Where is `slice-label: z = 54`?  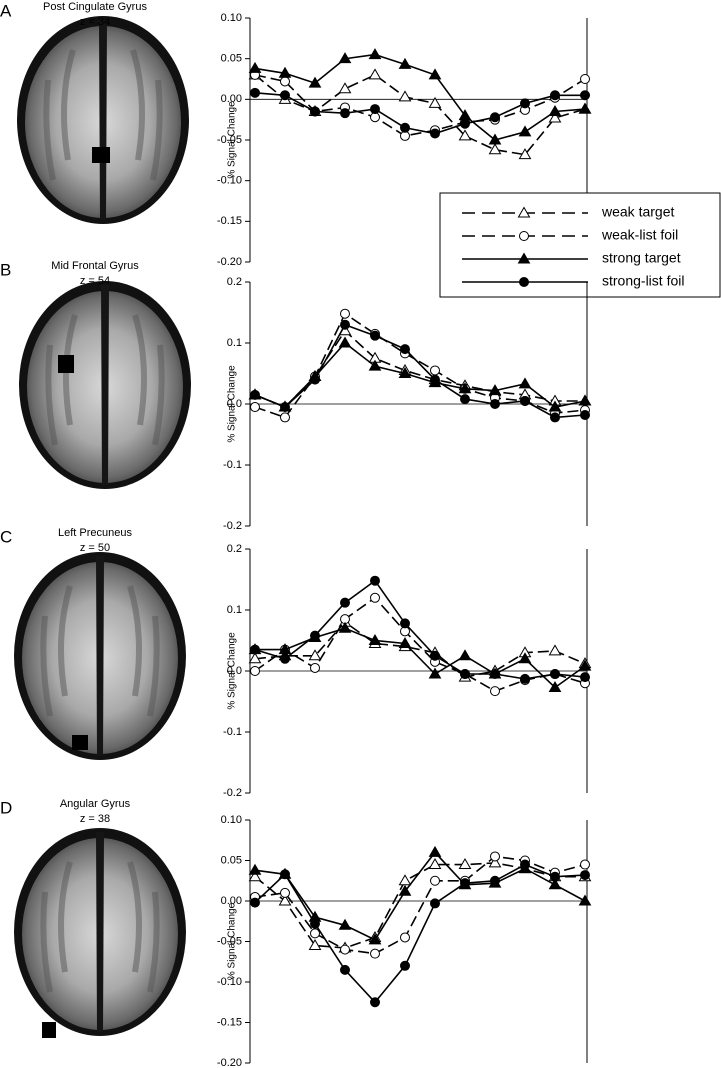 slice-label: z = 54 is located at coordinates (95, 281).